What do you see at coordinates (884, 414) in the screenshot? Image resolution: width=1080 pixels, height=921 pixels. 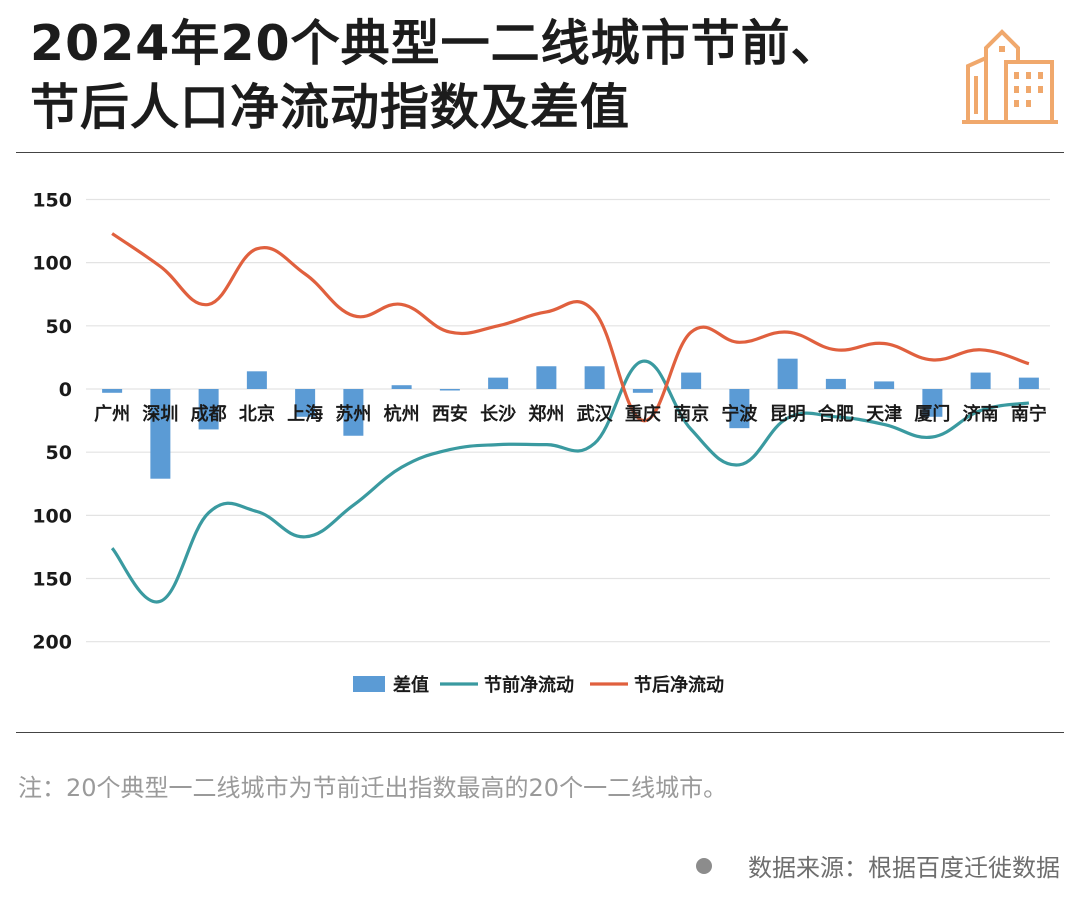 I see `x-tick-label: 天津` at bounding box center [884, 414].